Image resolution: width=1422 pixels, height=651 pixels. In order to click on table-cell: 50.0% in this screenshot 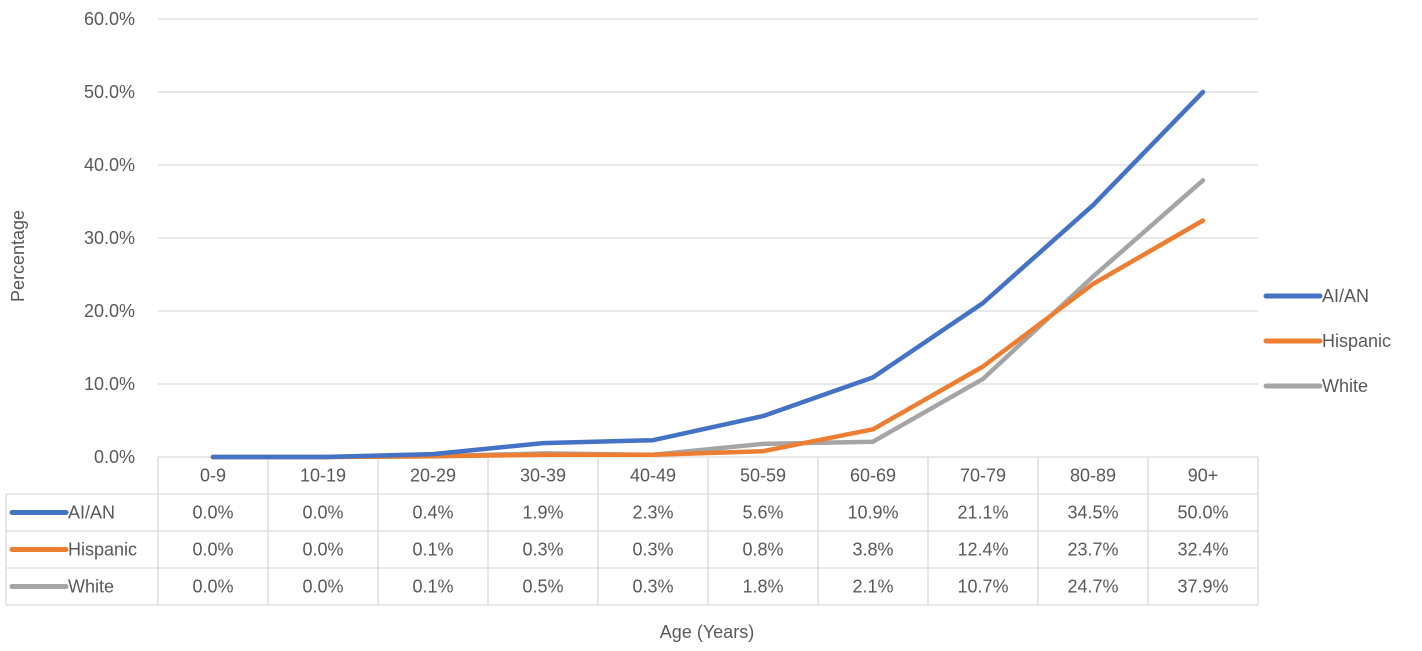, I will do `click(1202, 513)`.